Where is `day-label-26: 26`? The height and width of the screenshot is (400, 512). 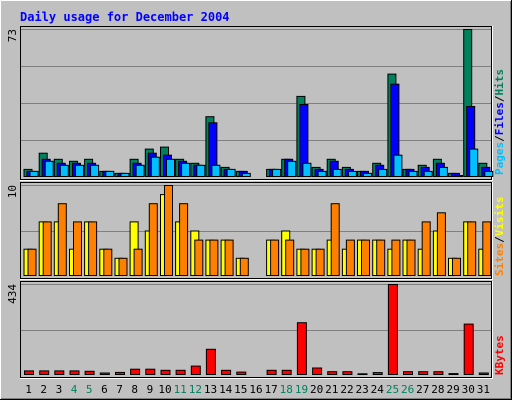
day-label-26: 26 is located at coordinates (407, 389).